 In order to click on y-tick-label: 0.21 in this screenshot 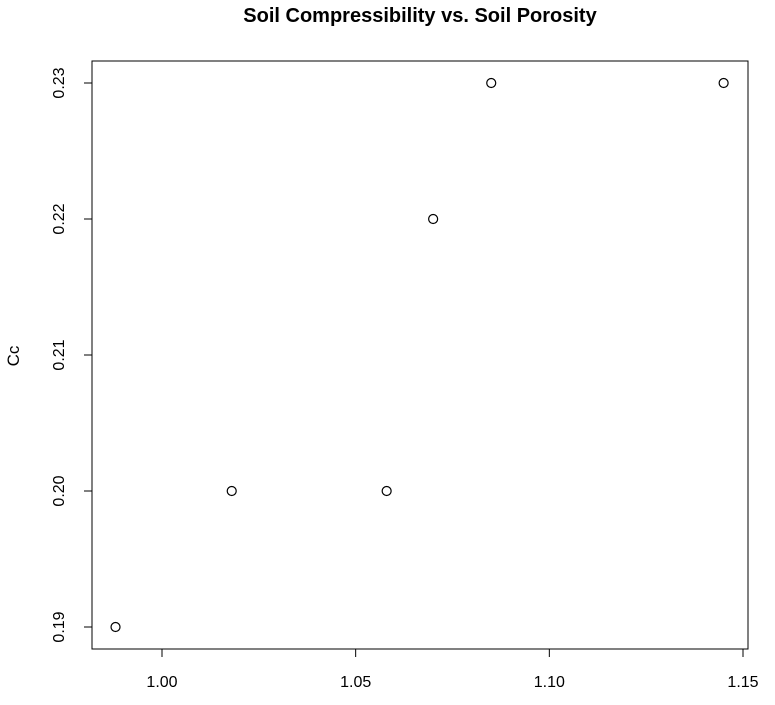, I will do `click(59, 354)`.